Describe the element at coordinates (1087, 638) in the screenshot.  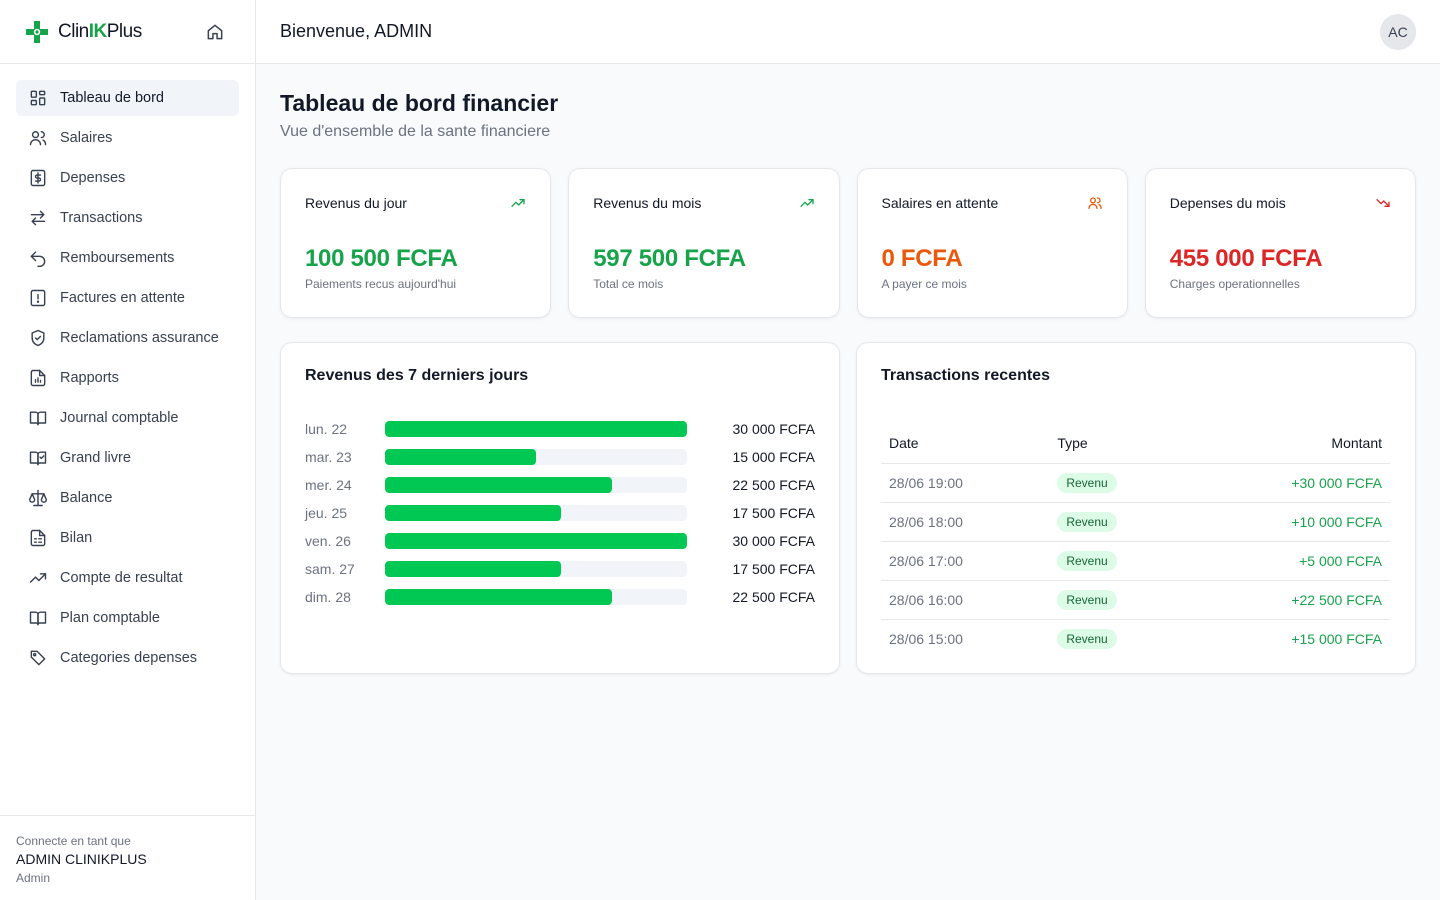
I see `status-badge: Revenu` at that location.